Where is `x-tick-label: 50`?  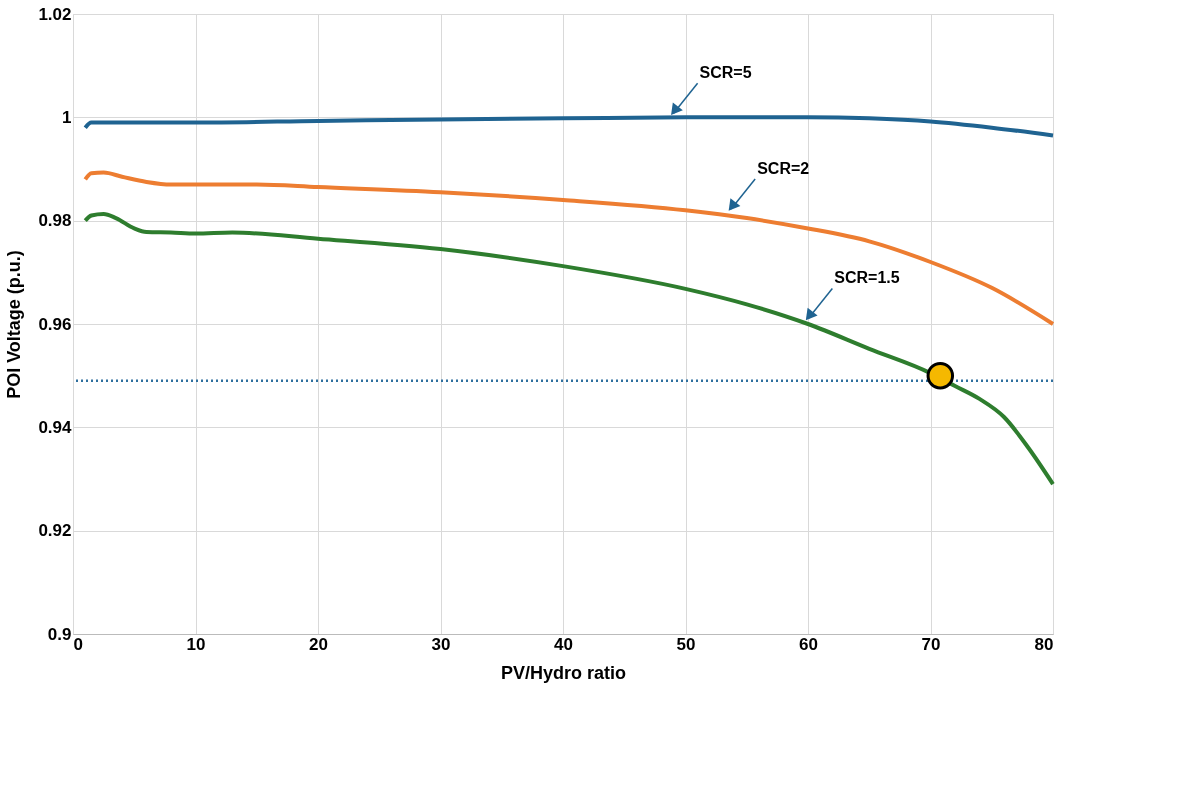
x-tick-label: 50 is located at coordinates (686, 644).